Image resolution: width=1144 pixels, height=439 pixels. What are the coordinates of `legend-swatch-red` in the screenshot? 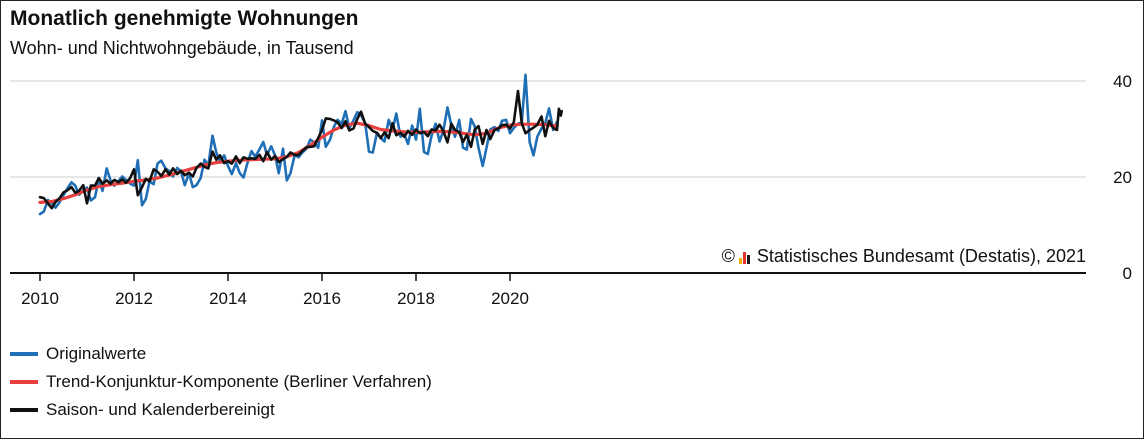 It's located at (24, 382).